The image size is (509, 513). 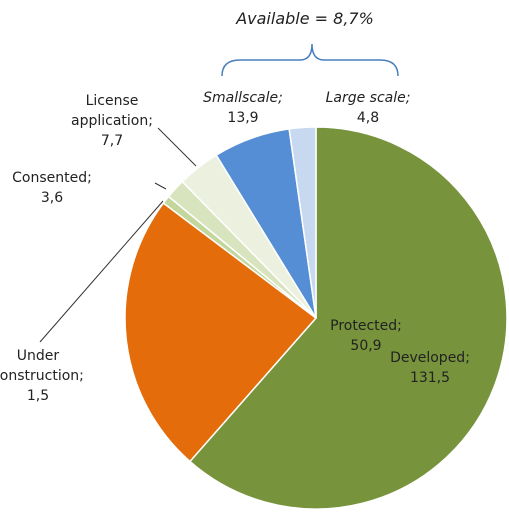 What do you see at coordinates (52, 178) in the screenshot?
I see `category-label: Consented;` at bounding box center [52, 178].